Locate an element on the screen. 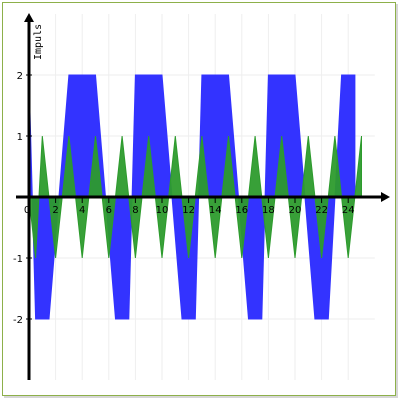 The width and height of the screenshot is (400, 400). x-tick-label: 22 is located at coordinates (321, 210).